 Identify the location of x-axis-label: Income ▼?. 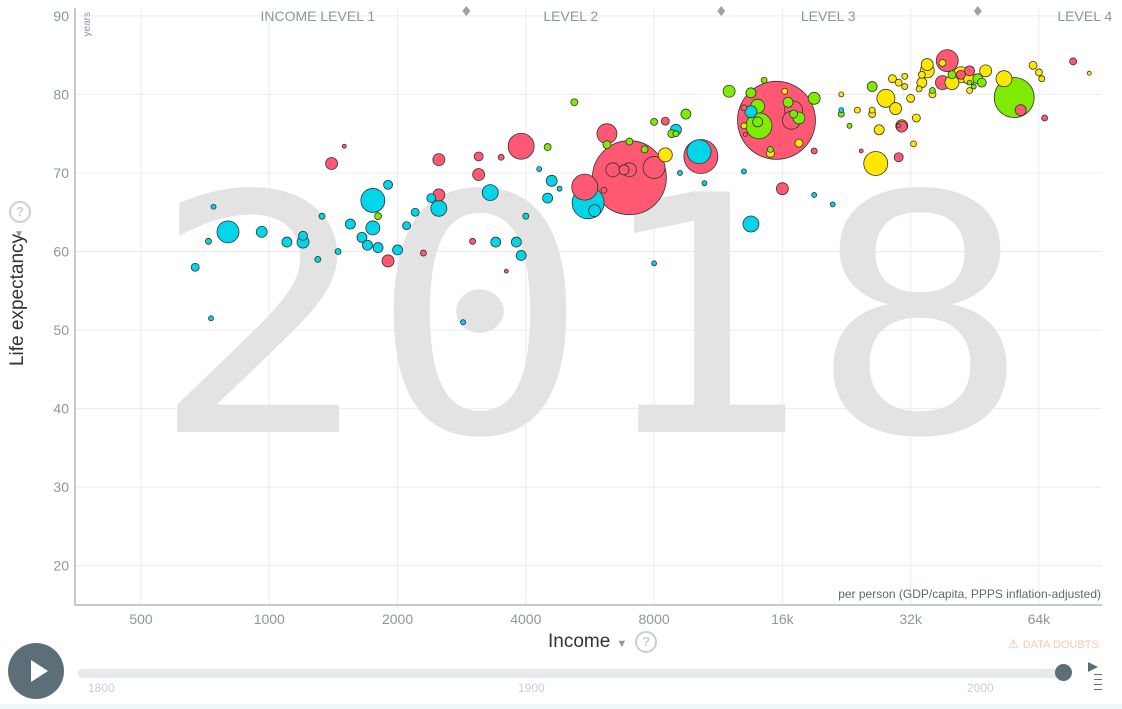
(603, 642).